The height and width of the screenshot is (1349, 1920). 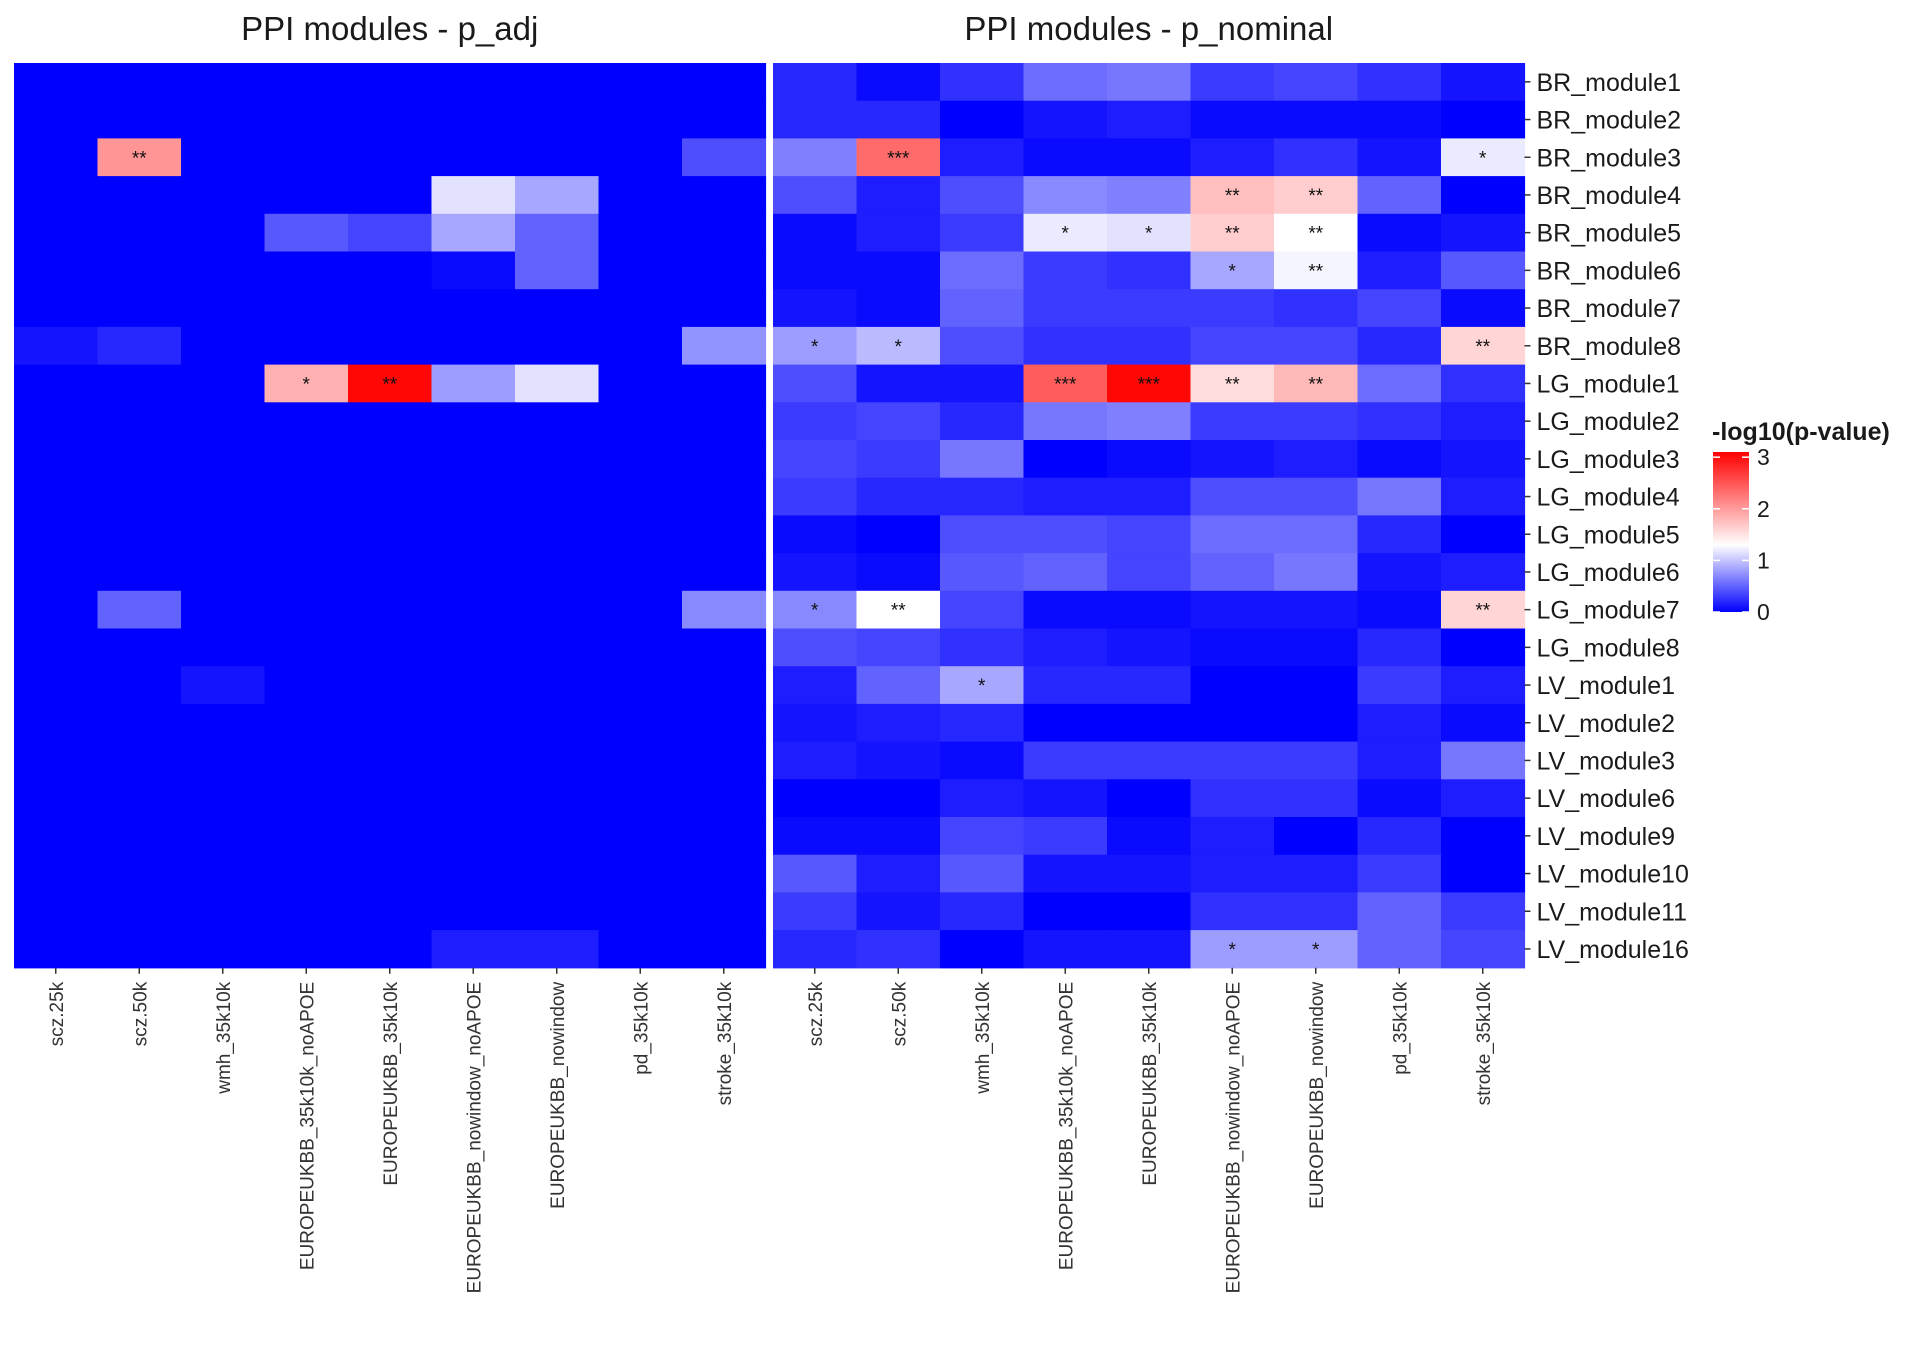 What do you see at coordinates (1606, 686) in the screenshot?
I see `y-tick-label: LV_module1` at bounding box center [1606, 686].